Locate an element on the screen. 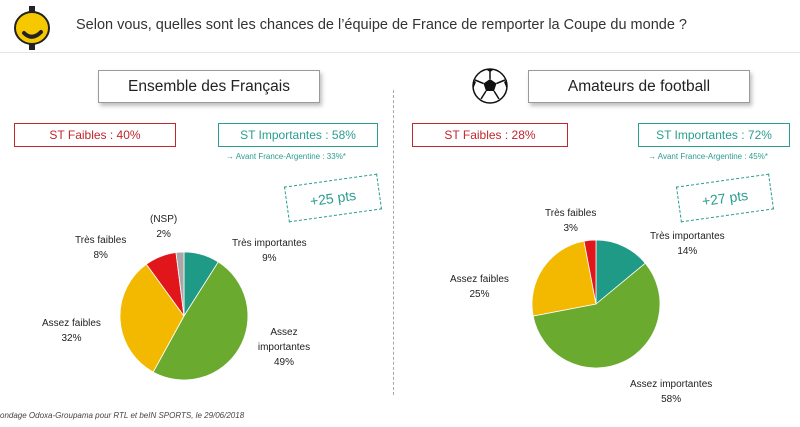 Image resolution: width=800 pixels, height=427 pixels. label-assez-importantes-ensemble: Assez importantes 49% is located at coordinates (284, 347).